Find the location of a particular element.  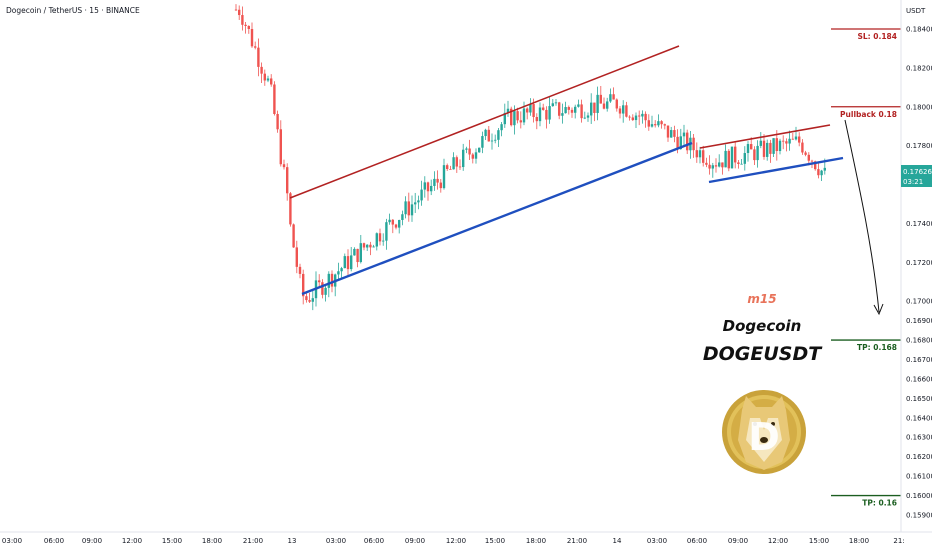

resistance-trendline-main is located at coordinates (484, 122).